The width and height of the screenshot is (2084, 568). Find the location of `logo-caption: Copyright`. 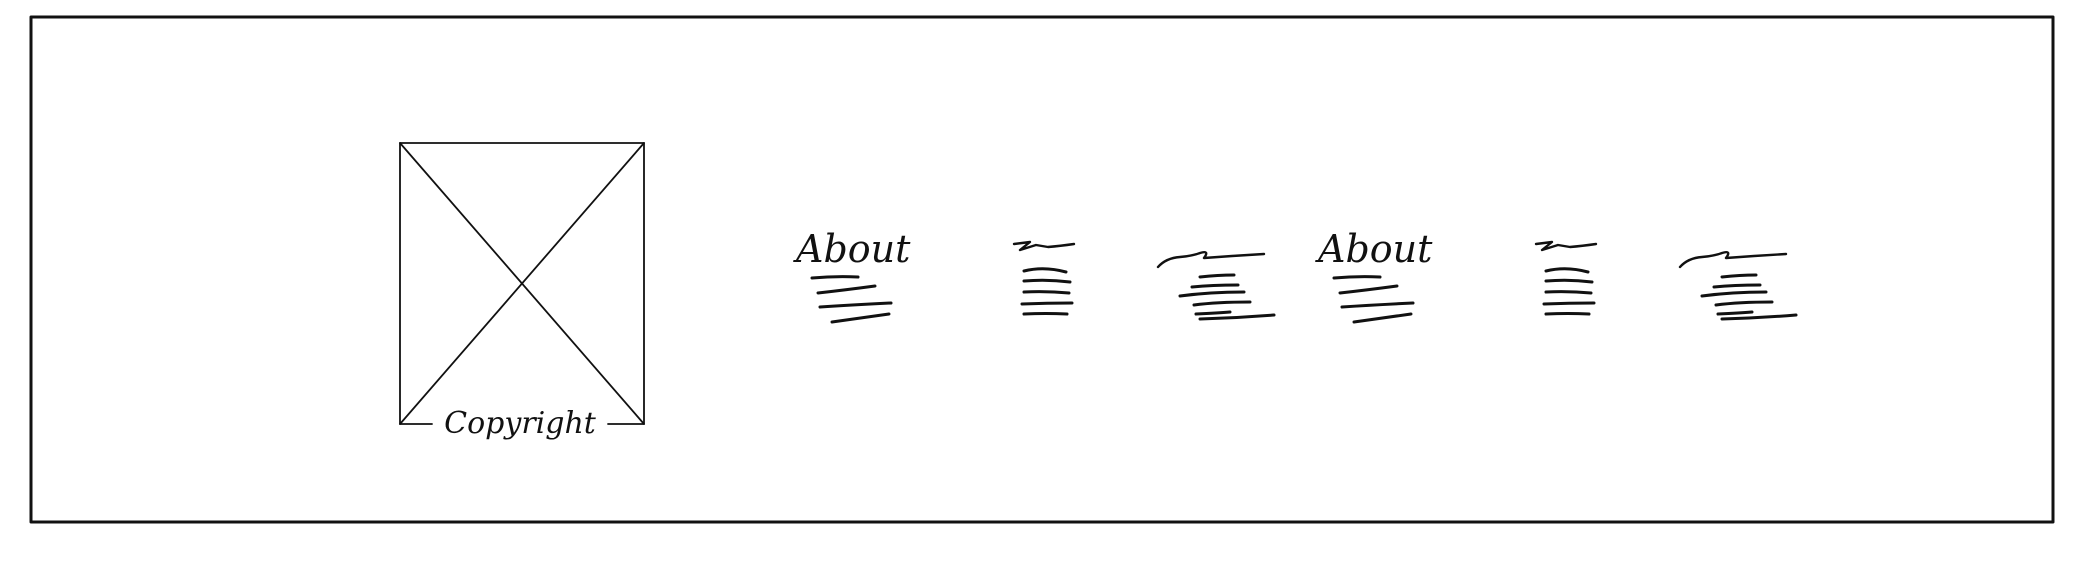

logo-caption: Copyright is located at coordinates (520, 423).